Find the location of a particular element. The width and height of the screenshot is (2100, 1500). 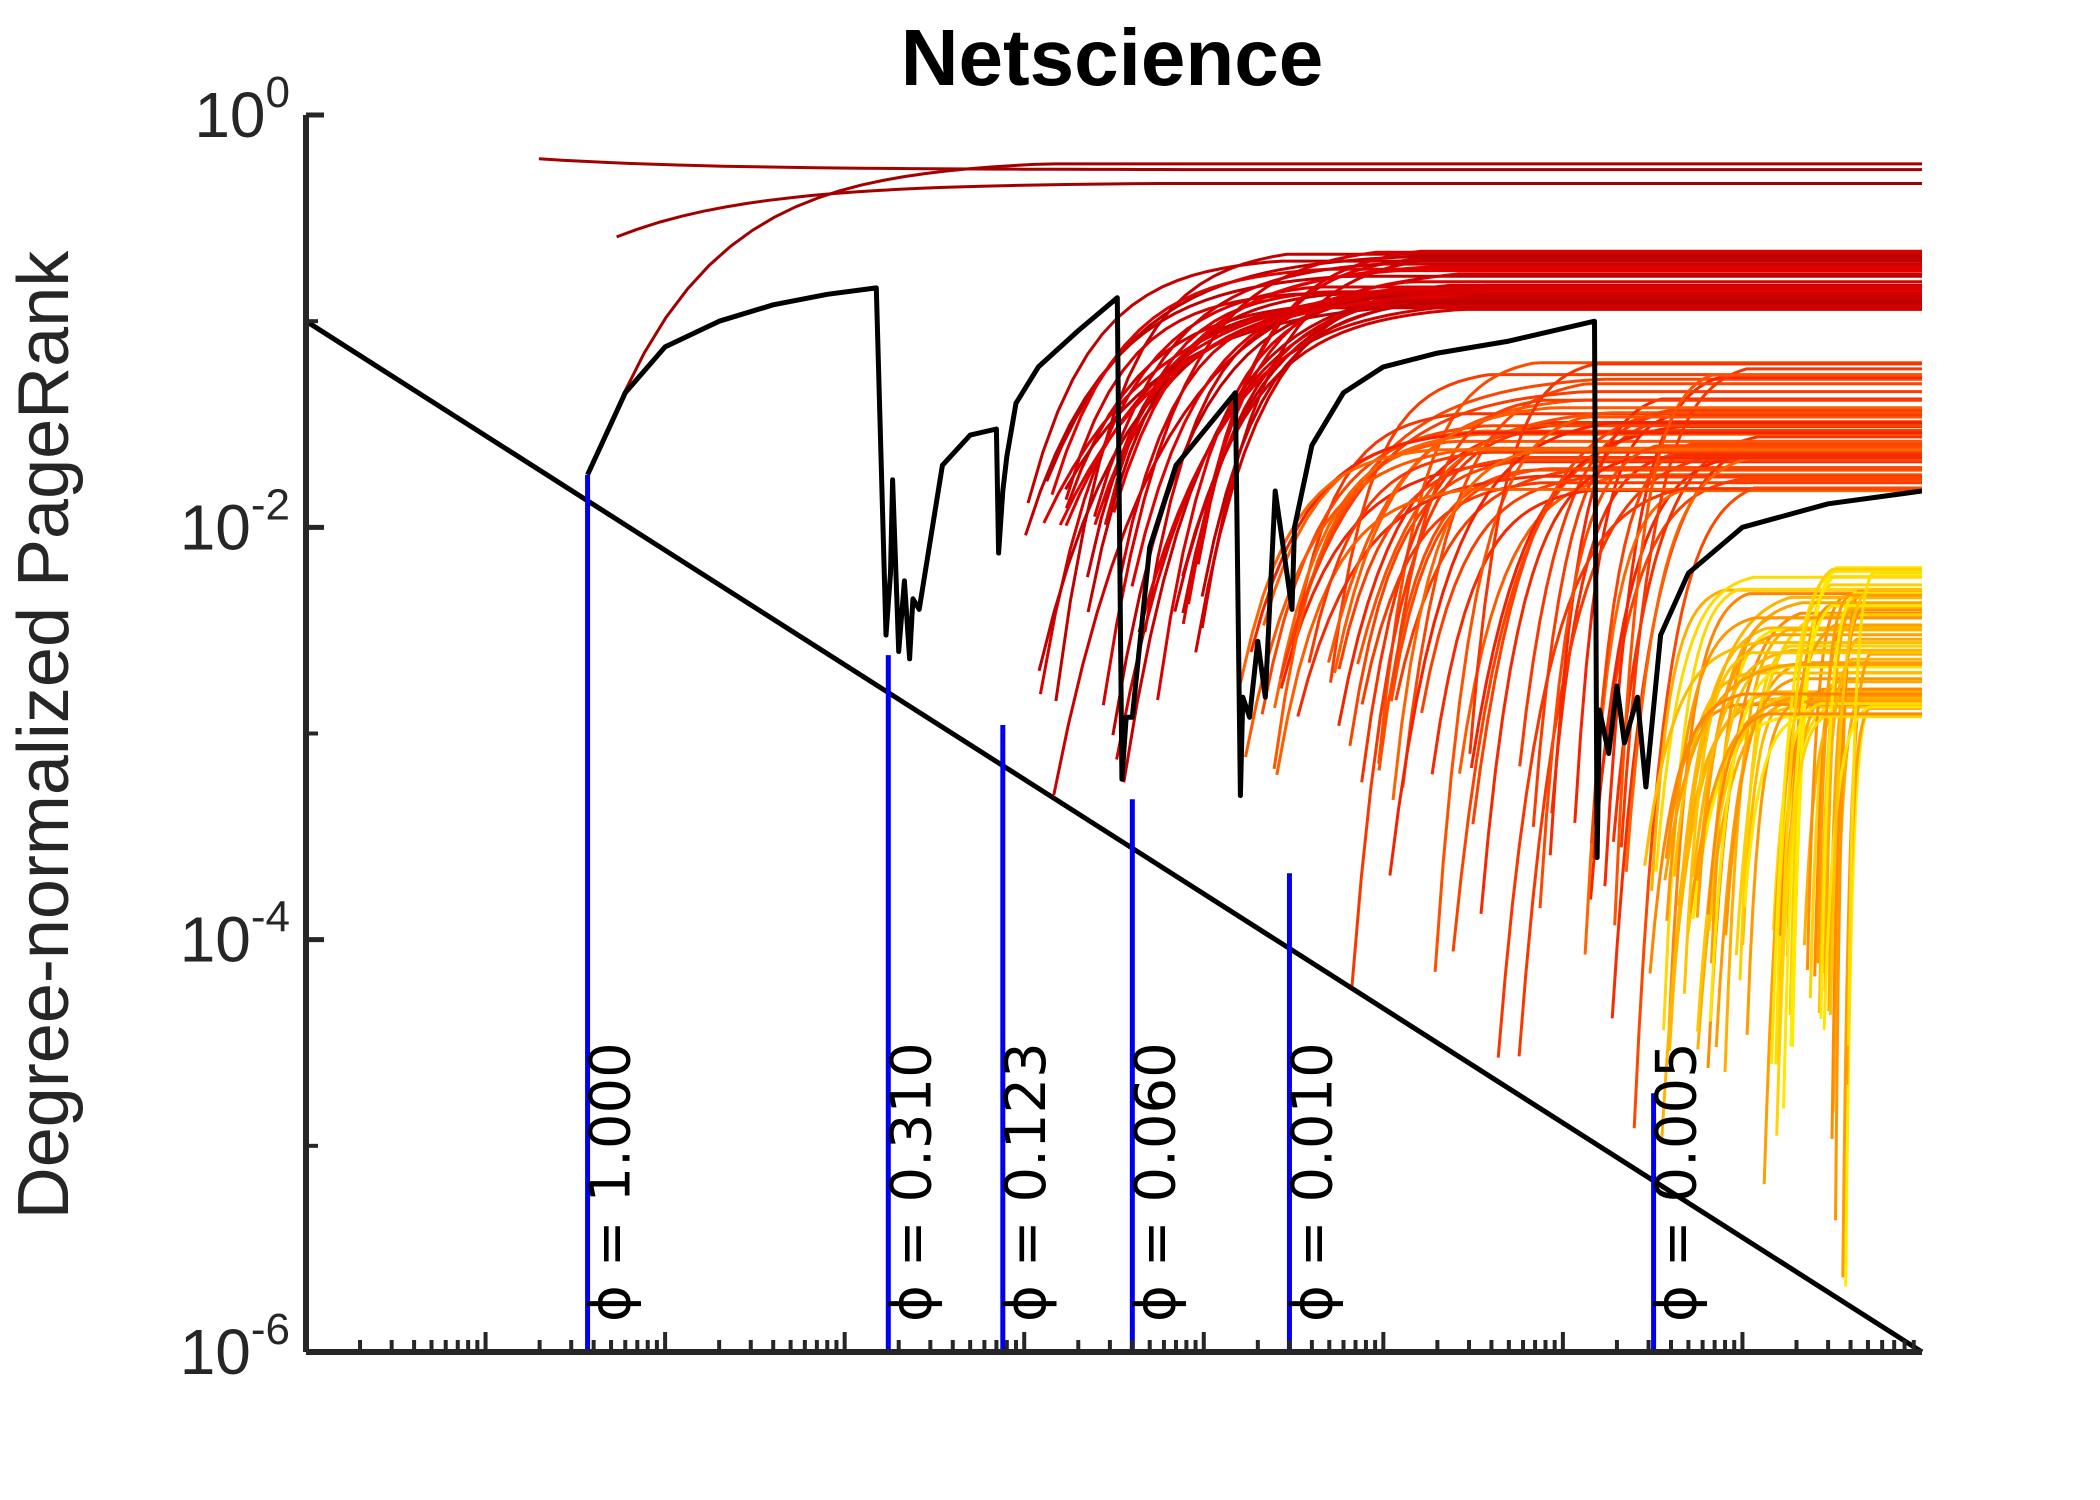

chart-title: Netscience is located at coordinates (1112, 57).